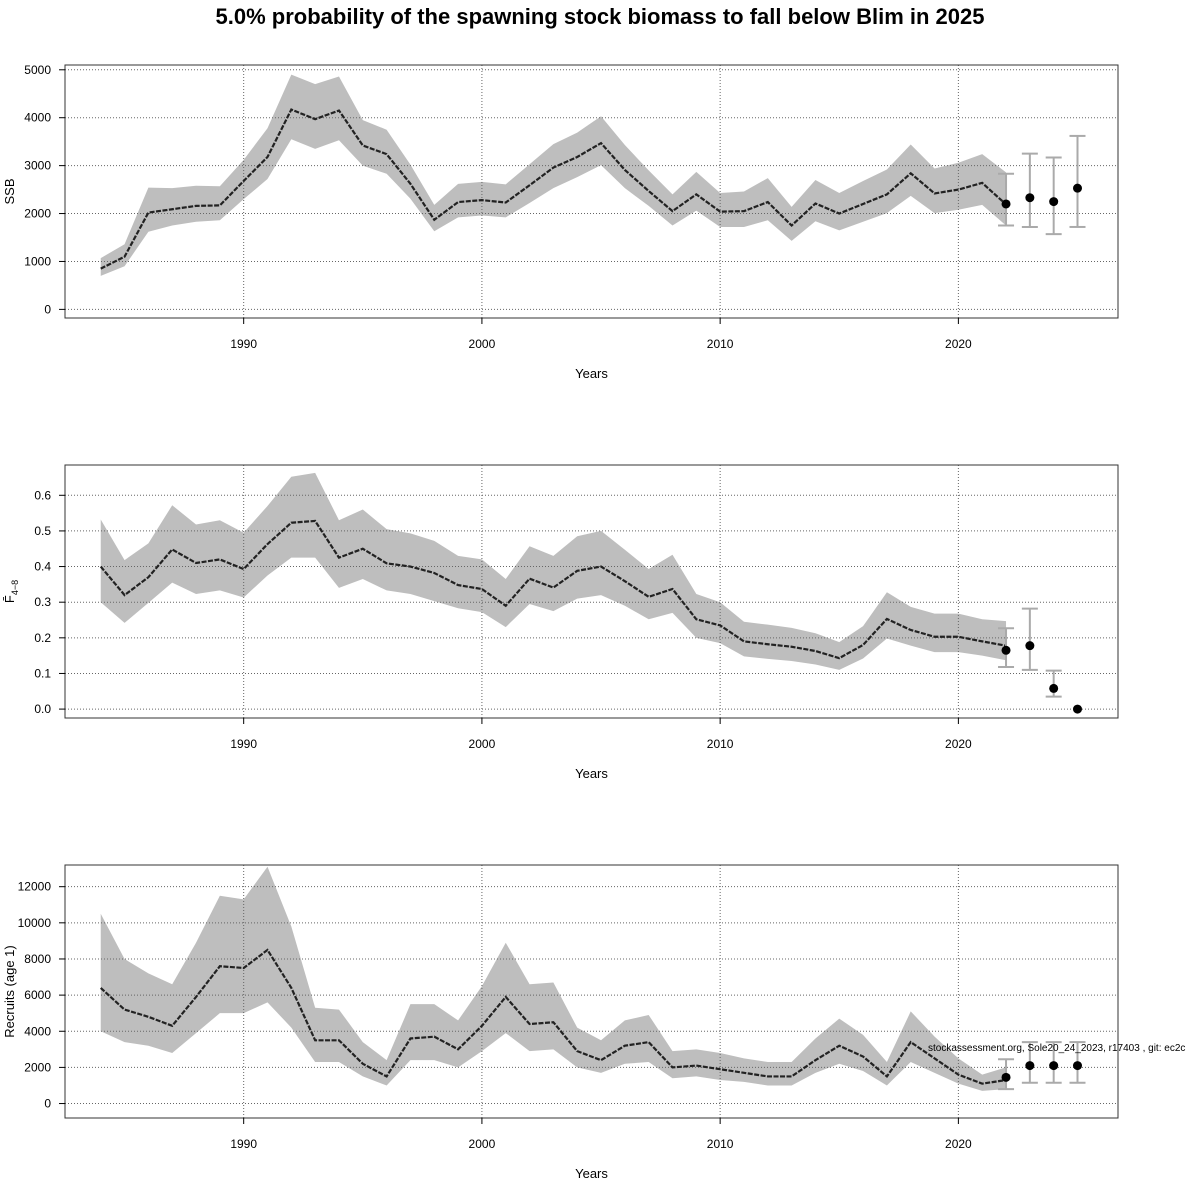  What do you see at coordinates (9, 191) in the screenshot?
I see `y-axis-label: SSB` at bounding box center [9, 191].